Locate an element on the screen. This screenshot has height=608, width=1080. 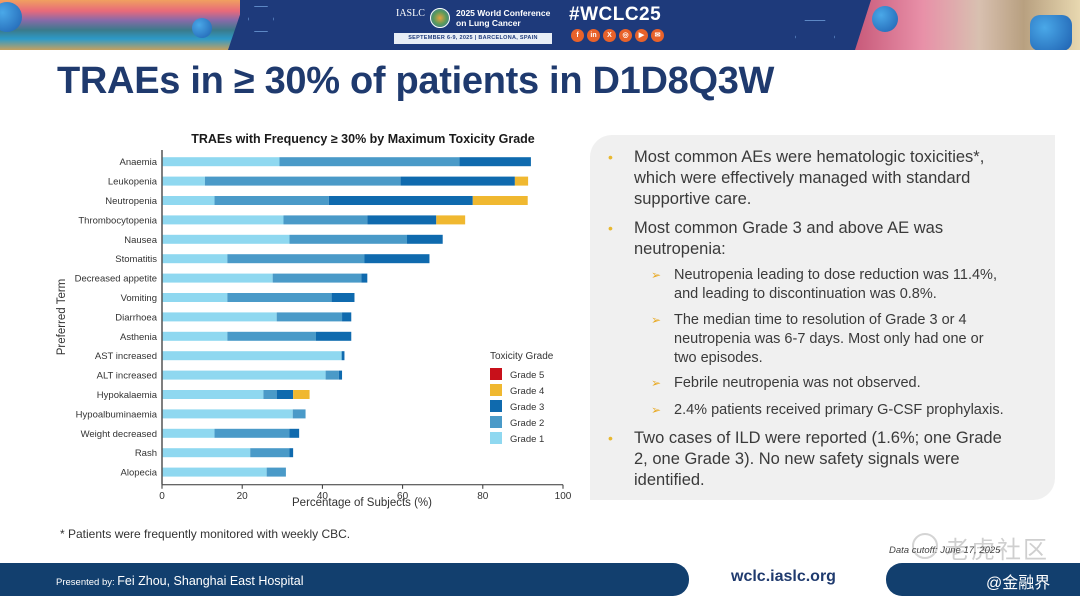
conference-title-line2: on Lung Cancer is located at coordinates (488, 23).